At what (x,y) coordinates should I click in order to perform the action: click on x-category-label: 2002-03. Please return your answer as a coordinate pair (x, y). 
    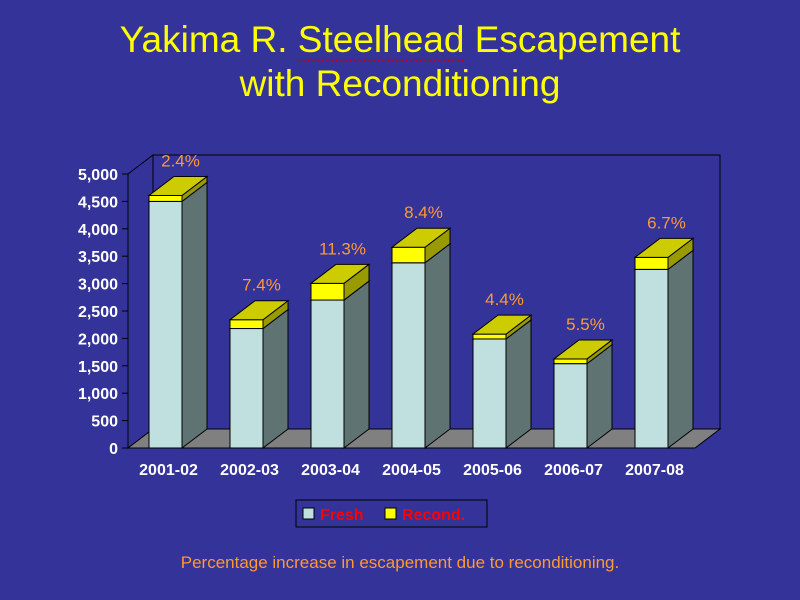
    Looking at the image, I should click on (249, 470).